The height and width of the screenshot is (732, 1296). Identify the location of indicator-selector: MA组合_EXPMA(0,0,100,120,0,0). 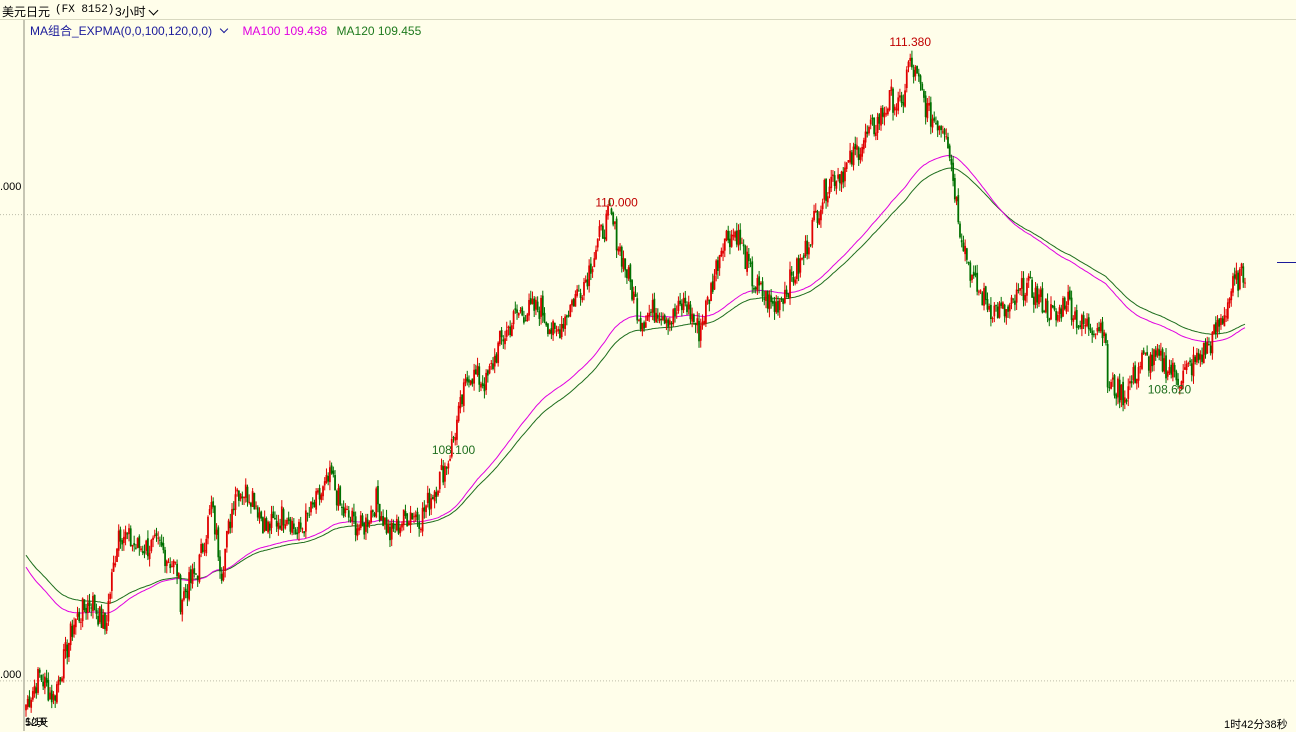
(131, 31).